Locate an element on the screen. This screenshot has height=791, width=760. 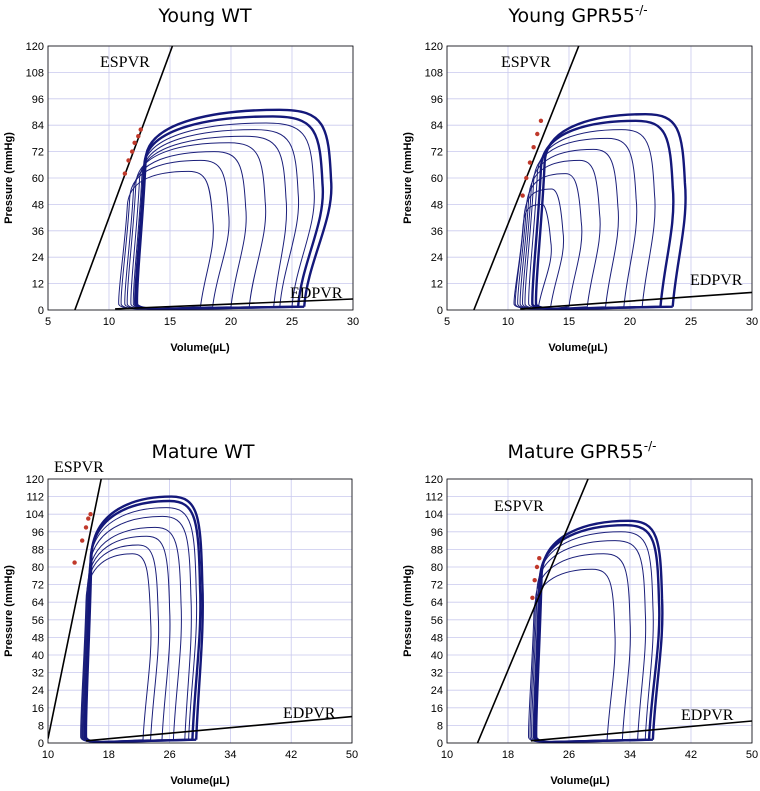
y-axis-label: Pressure (mmHg) is located at coordinates (9, 178).